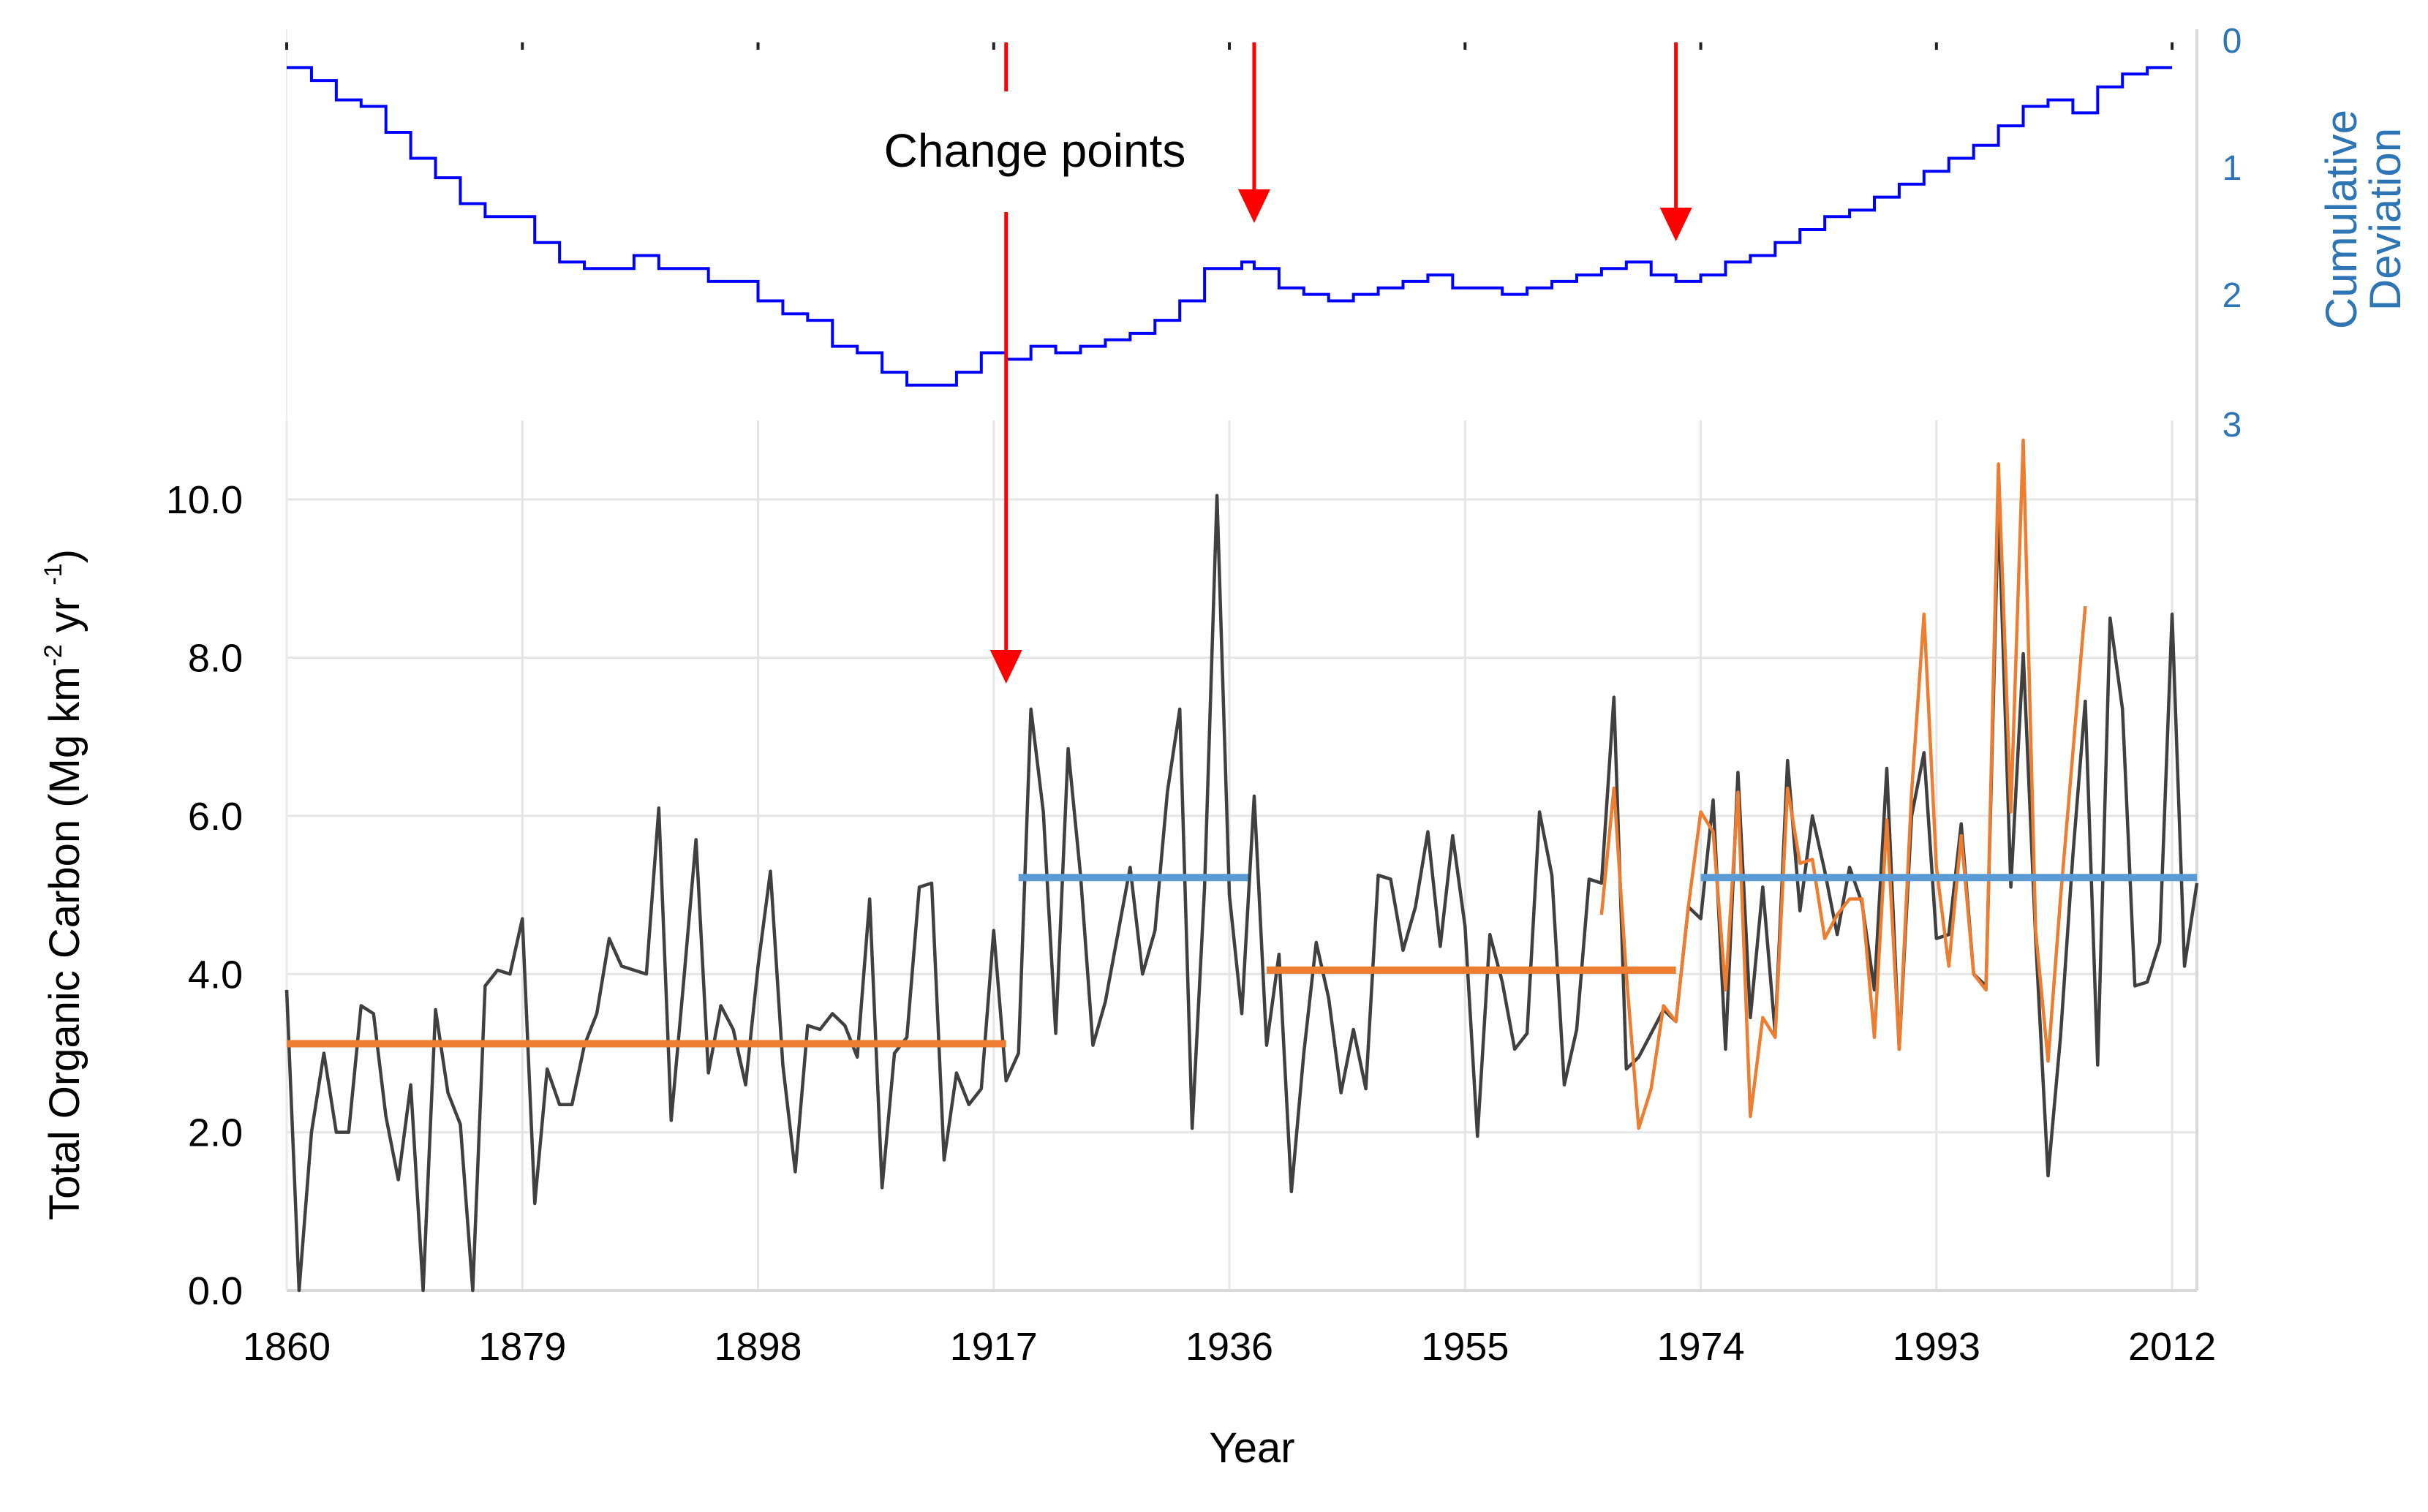 The image size is (2428, 1512). I want to click on second-toc-series, so click(1843, 784).